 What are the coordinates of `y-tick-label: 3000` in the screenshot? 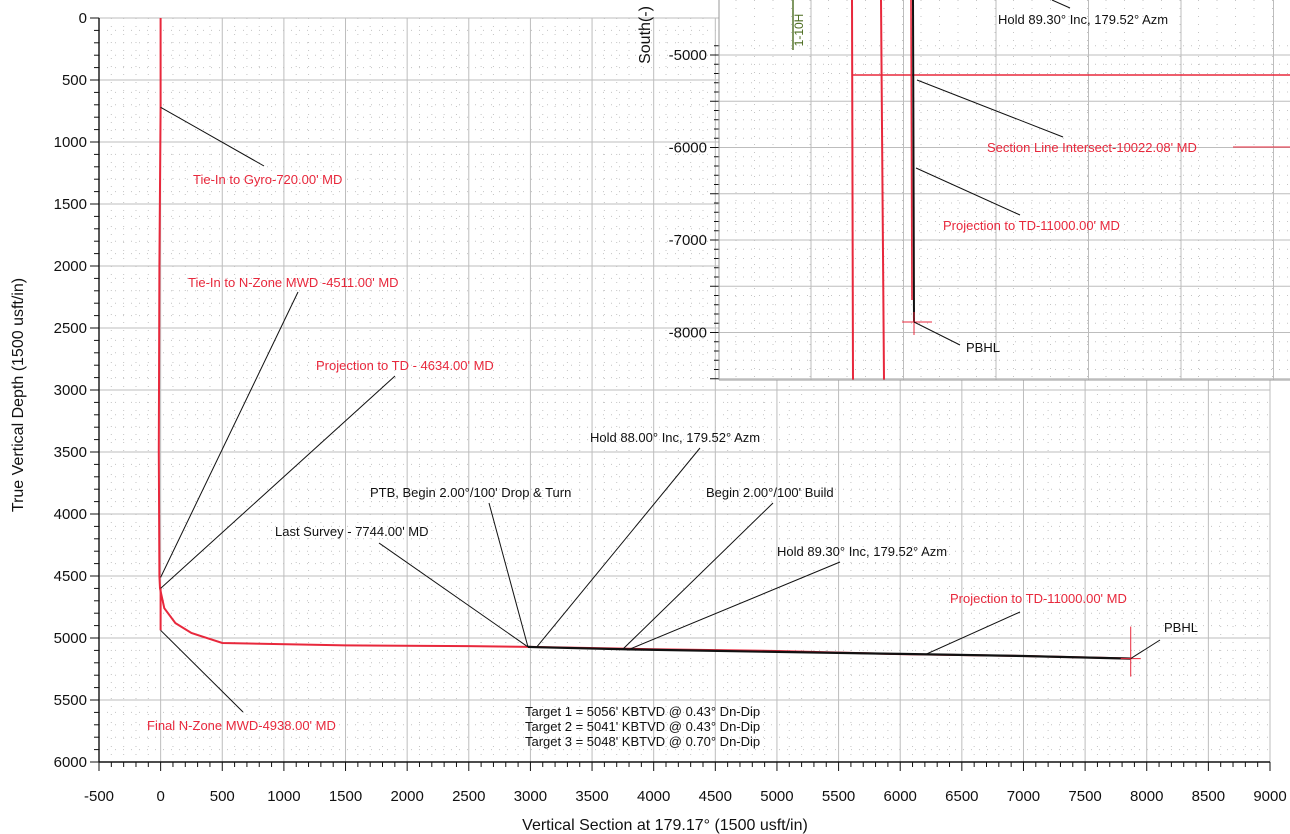 It's located at (70, 390).